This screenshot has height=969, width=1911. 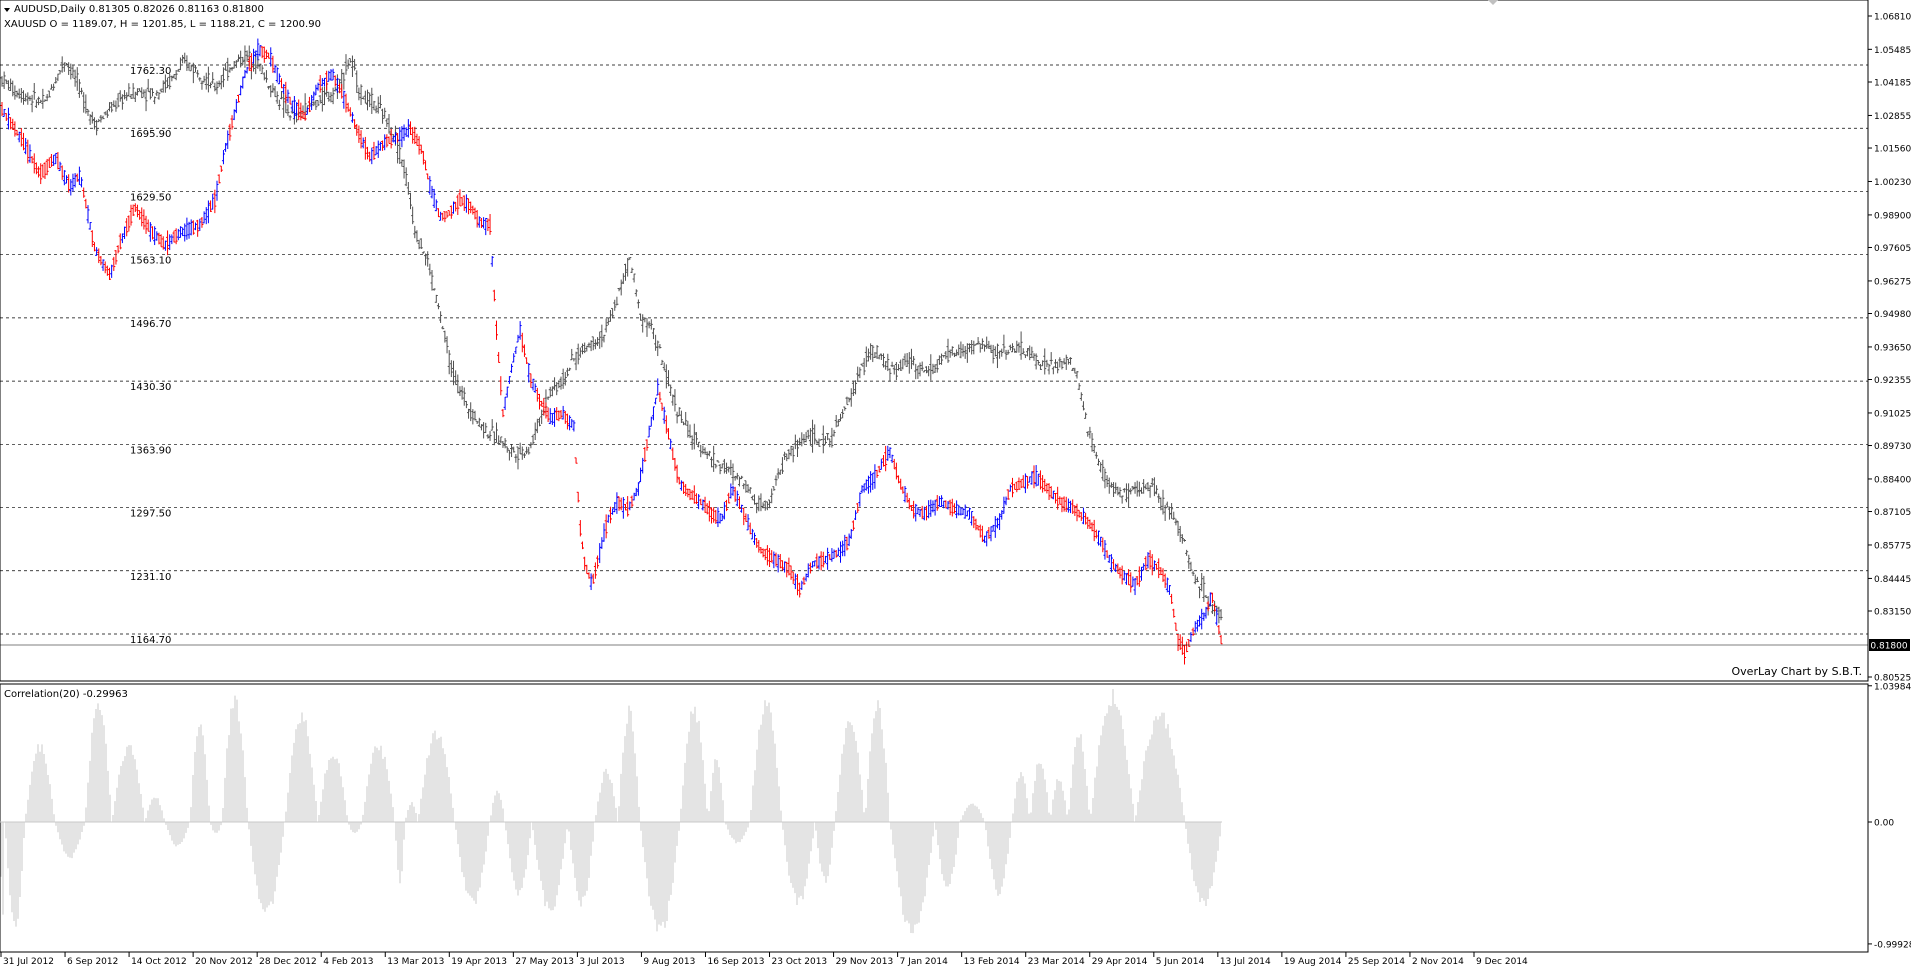 I want to click on price-axis-label: 1.00230, so click(x=1892, y=183).